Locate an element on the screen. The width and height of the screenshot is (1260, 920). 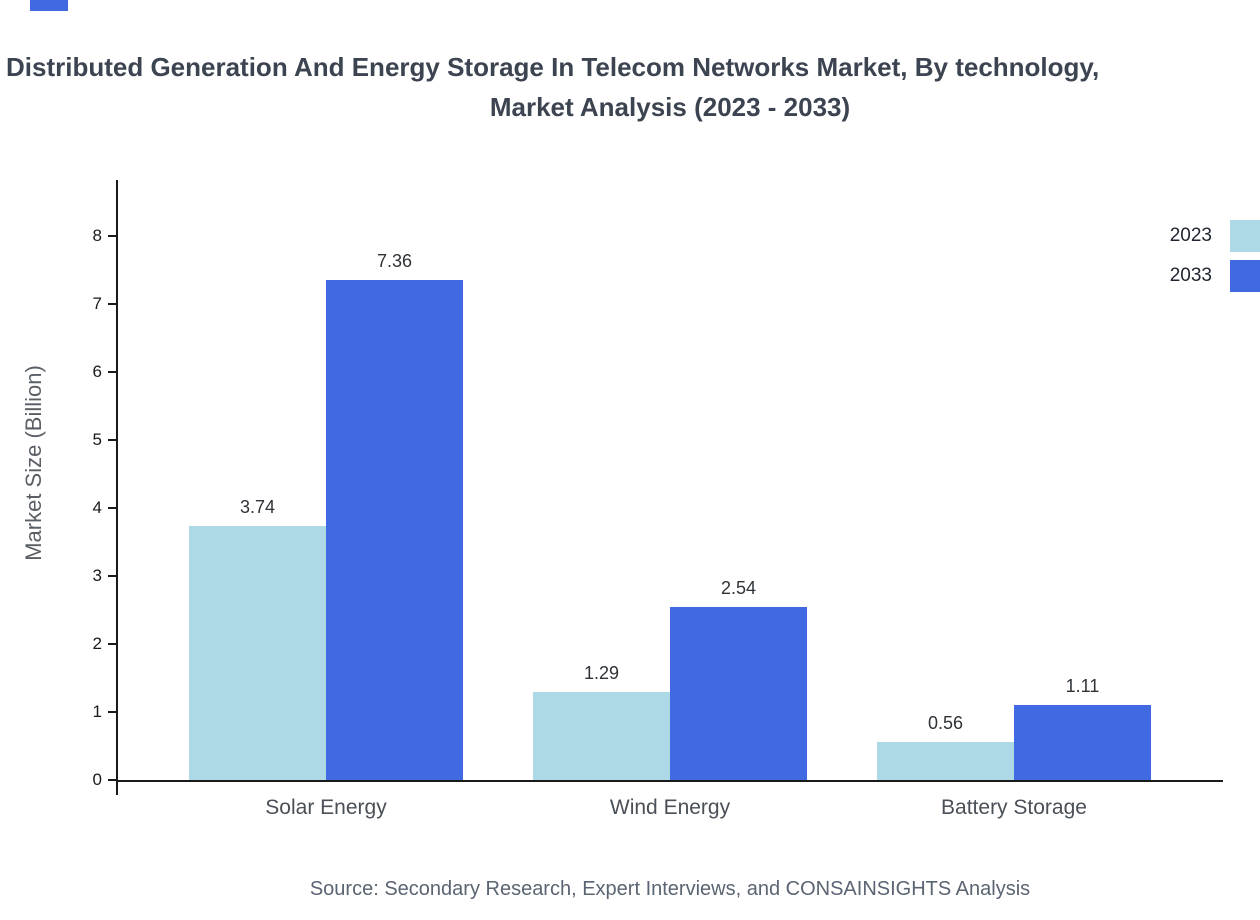
bar-battery-storage-2023 is located at coordinates (945, 761).